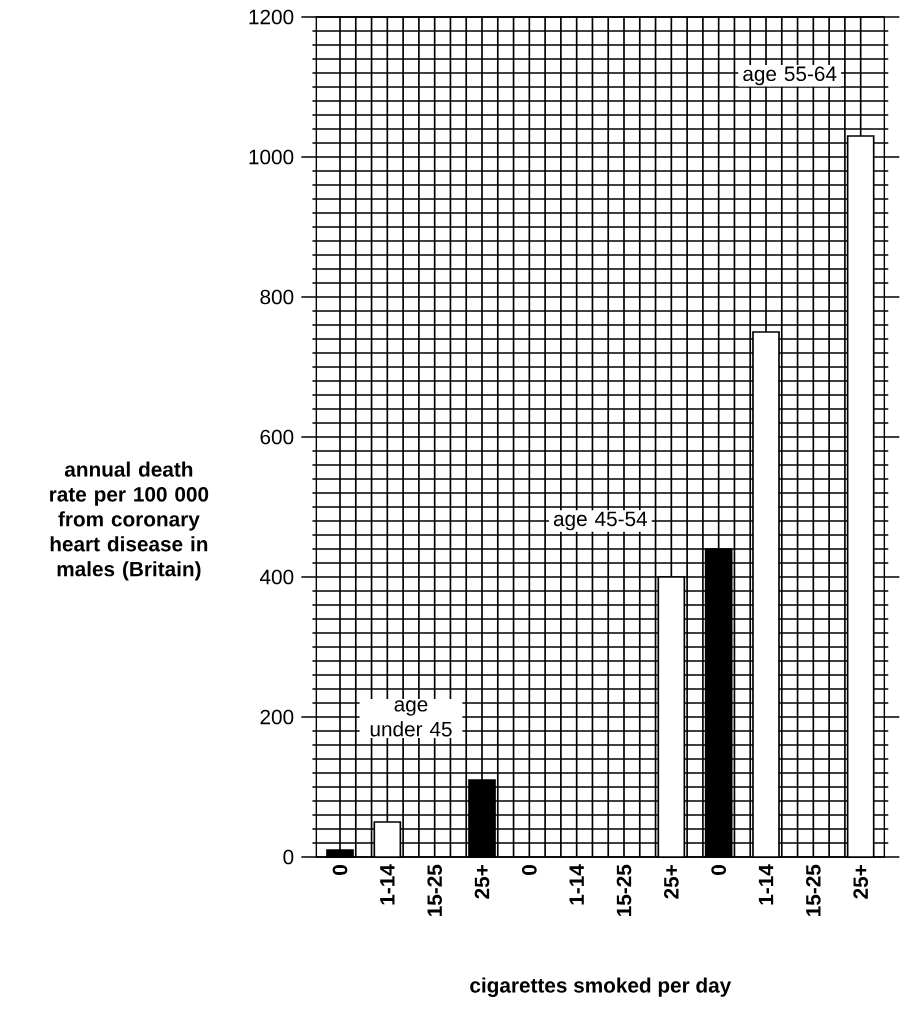 This screenshot has width=908, height=1012. I want to click on y-tick-label: 400, so click(276, 577).